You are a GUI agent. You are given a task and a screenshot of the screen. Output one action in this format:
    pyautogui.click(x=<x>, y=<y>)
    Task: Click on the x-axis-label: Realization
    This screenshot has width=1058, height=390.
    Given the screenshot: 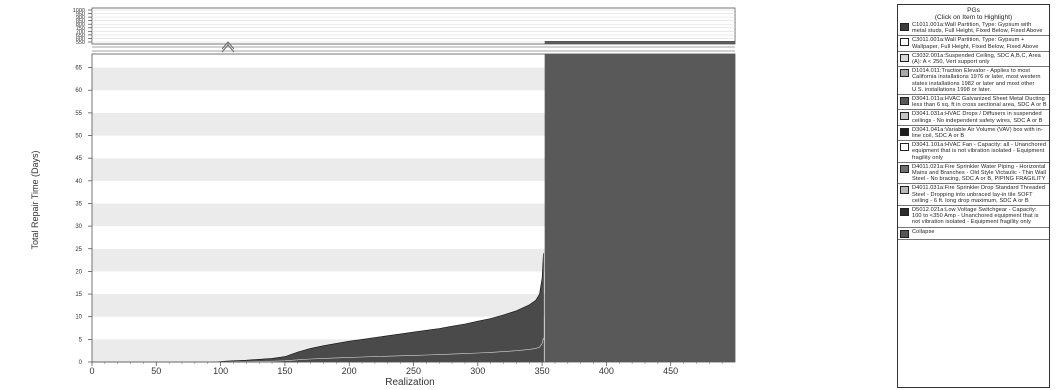 What is the action you would take?
    pyautogui.click(x=409, y=382)
    